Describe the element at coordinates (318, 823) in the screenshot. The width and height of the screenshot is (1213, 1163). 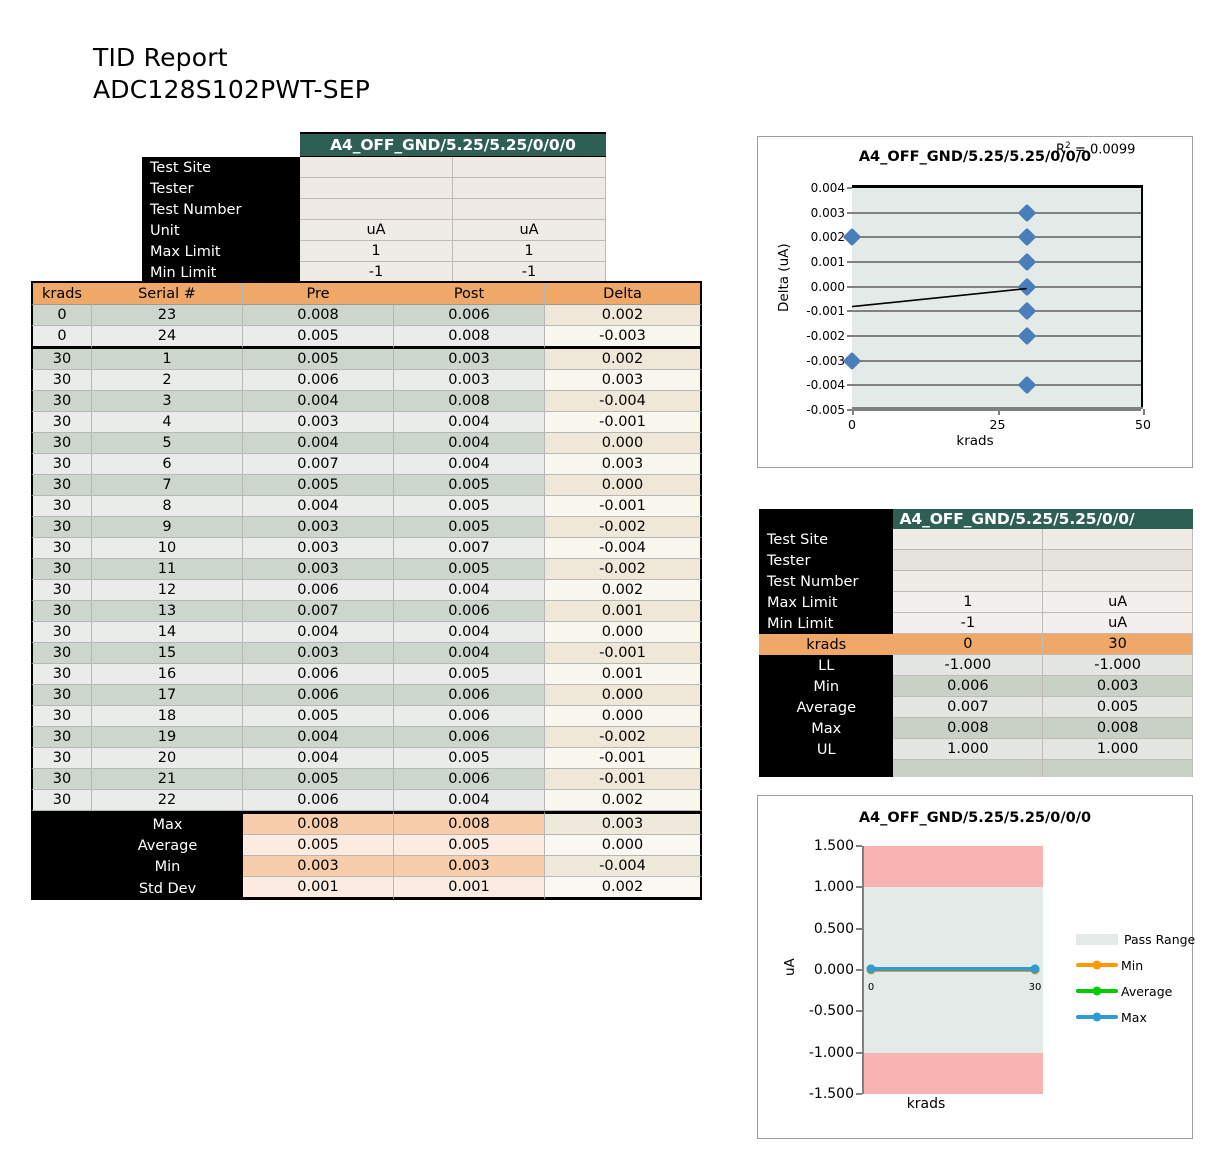
I see `summary-pre: 0.008` at that location.